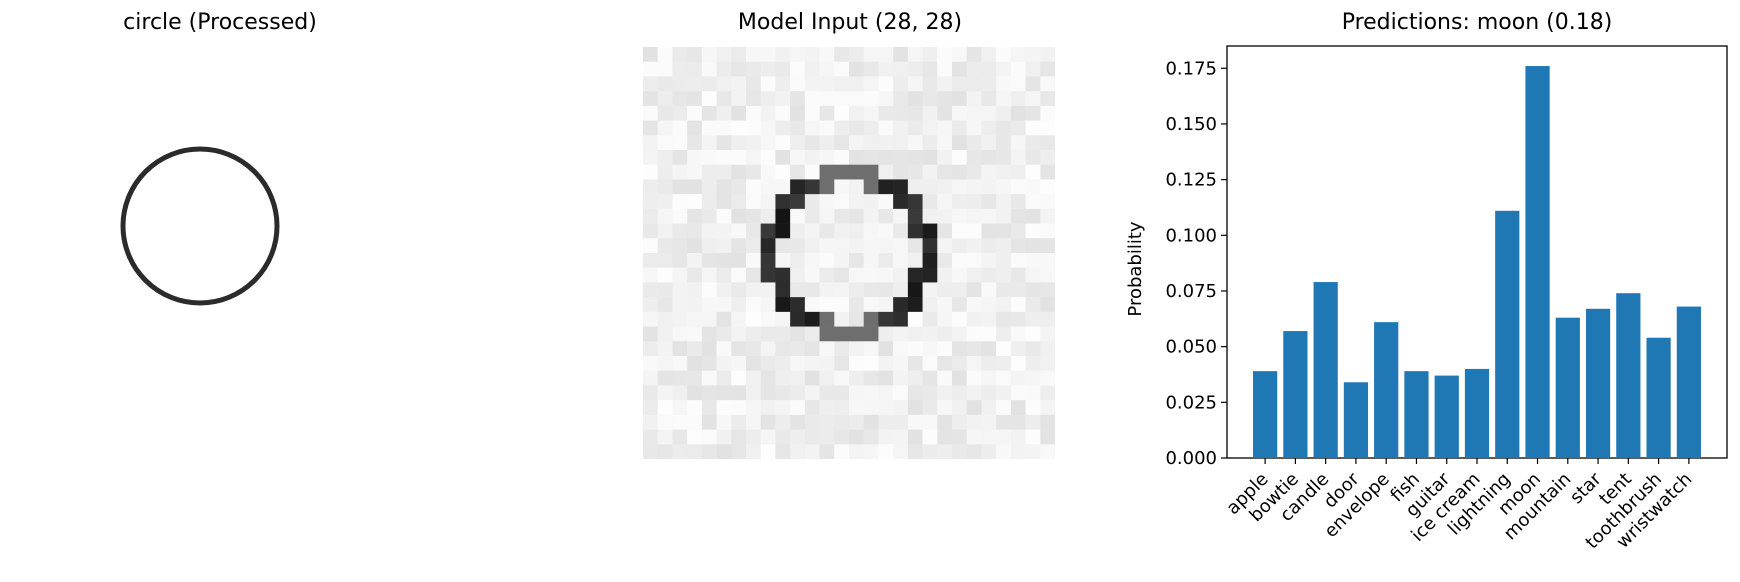  What do you see at coordinates (1191, 458) in the screenshot?
I see `y-tick-label: 0.000` at bounding box center [1191, 458].